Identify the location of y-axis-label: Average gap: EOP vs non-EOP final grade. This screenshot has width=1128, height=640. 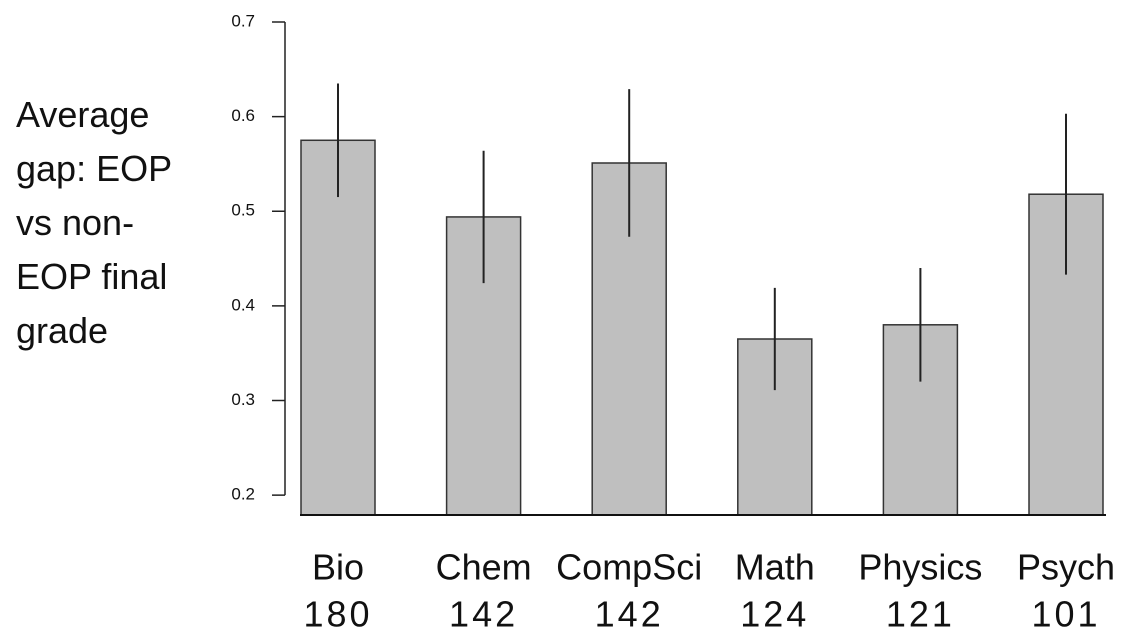
(94, 222).